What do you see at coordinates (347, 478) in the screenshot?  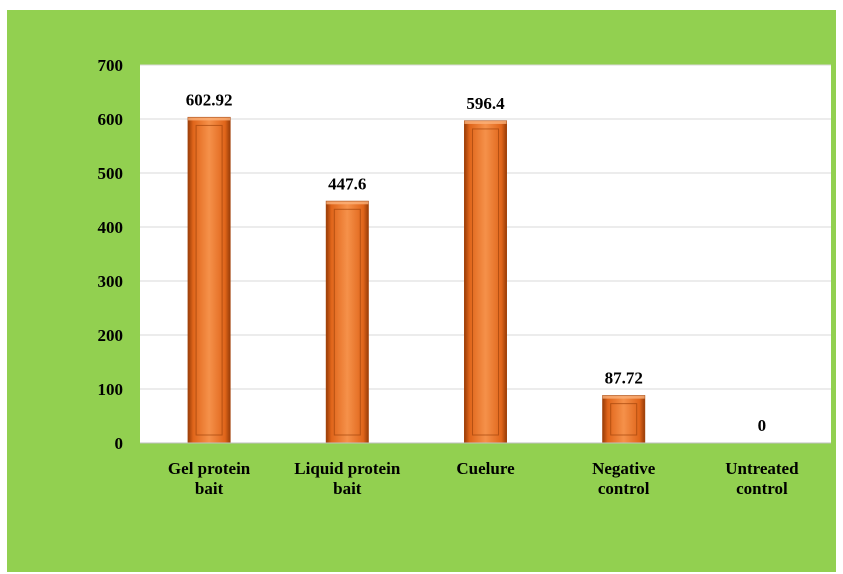 I see `x-category-label: Liquid protein bait` at bounding box center [347, 478].